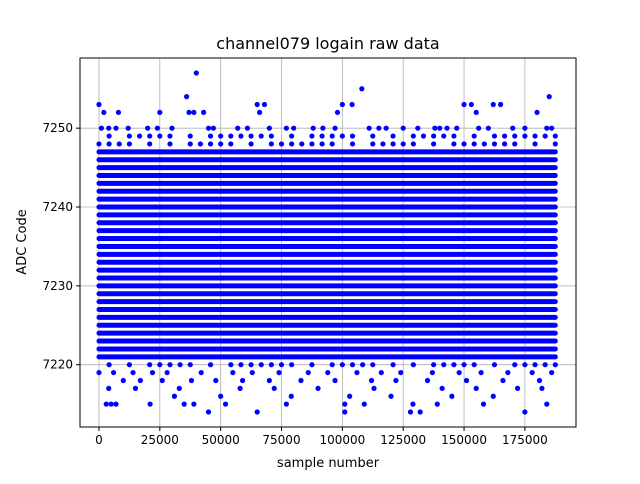 The height and width of the screenshot is (484, 640). Describe the element at coordinates (99, 440) in the screenshot. I see `x-tick-label: 0` at that location.